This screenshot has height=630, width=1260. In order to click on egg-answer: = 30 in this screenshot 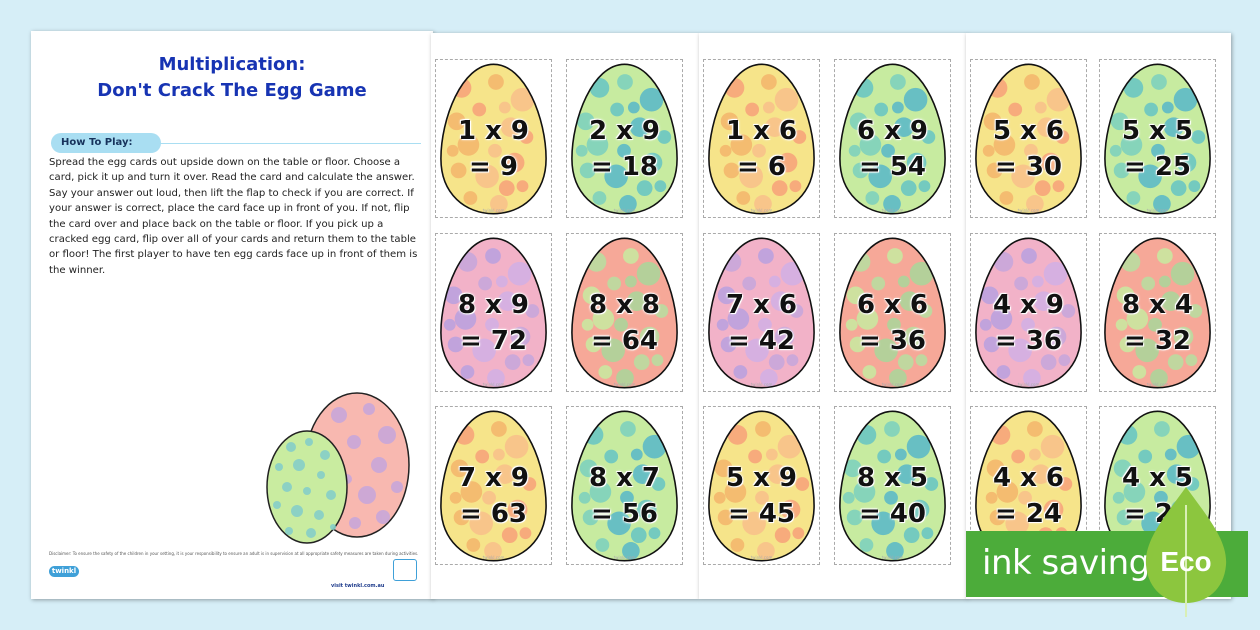, I will do `click(1028, 167)`.